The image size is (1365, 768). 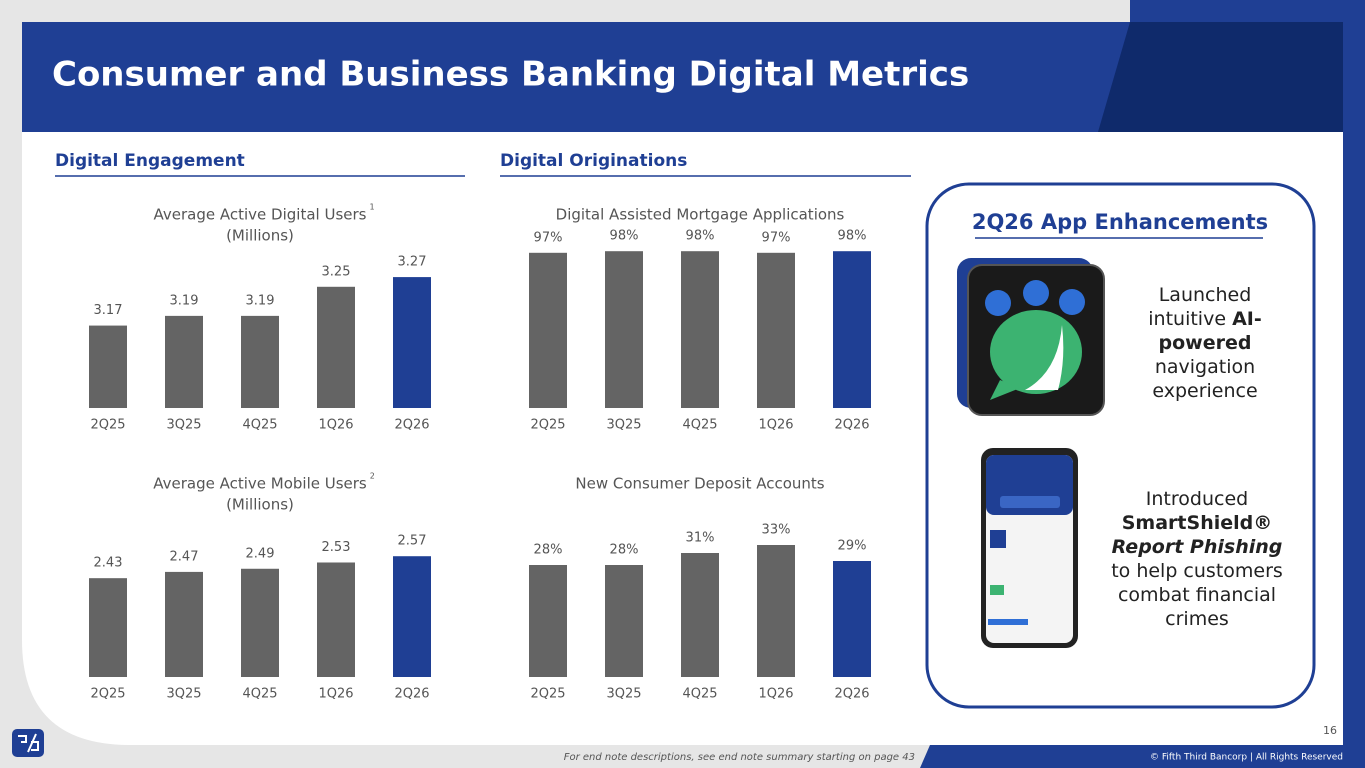 What do you see at coordinates (700, 215) in the screenshot?
I see `chart-title: Digital Assisted Mortgage Applications` at bounding box center [700, 215].